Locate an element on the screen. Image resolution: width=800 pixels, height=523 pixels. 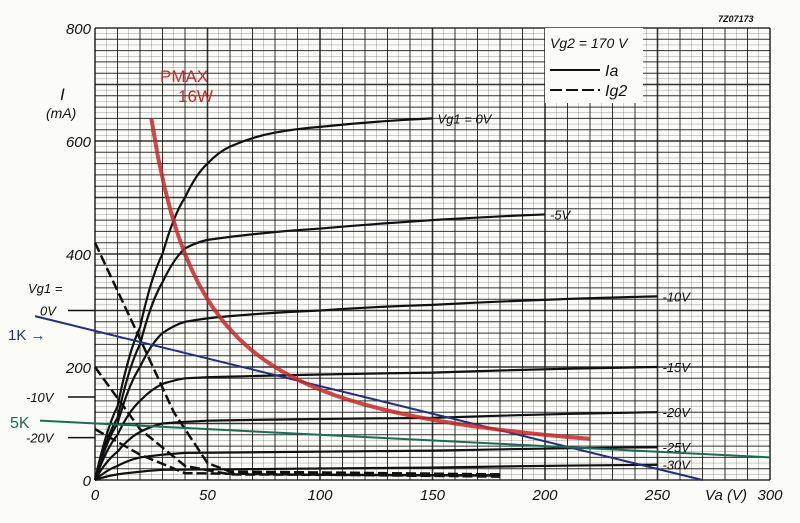
curve-label: Vg1 = 0V is located at coordinates (465, 118).